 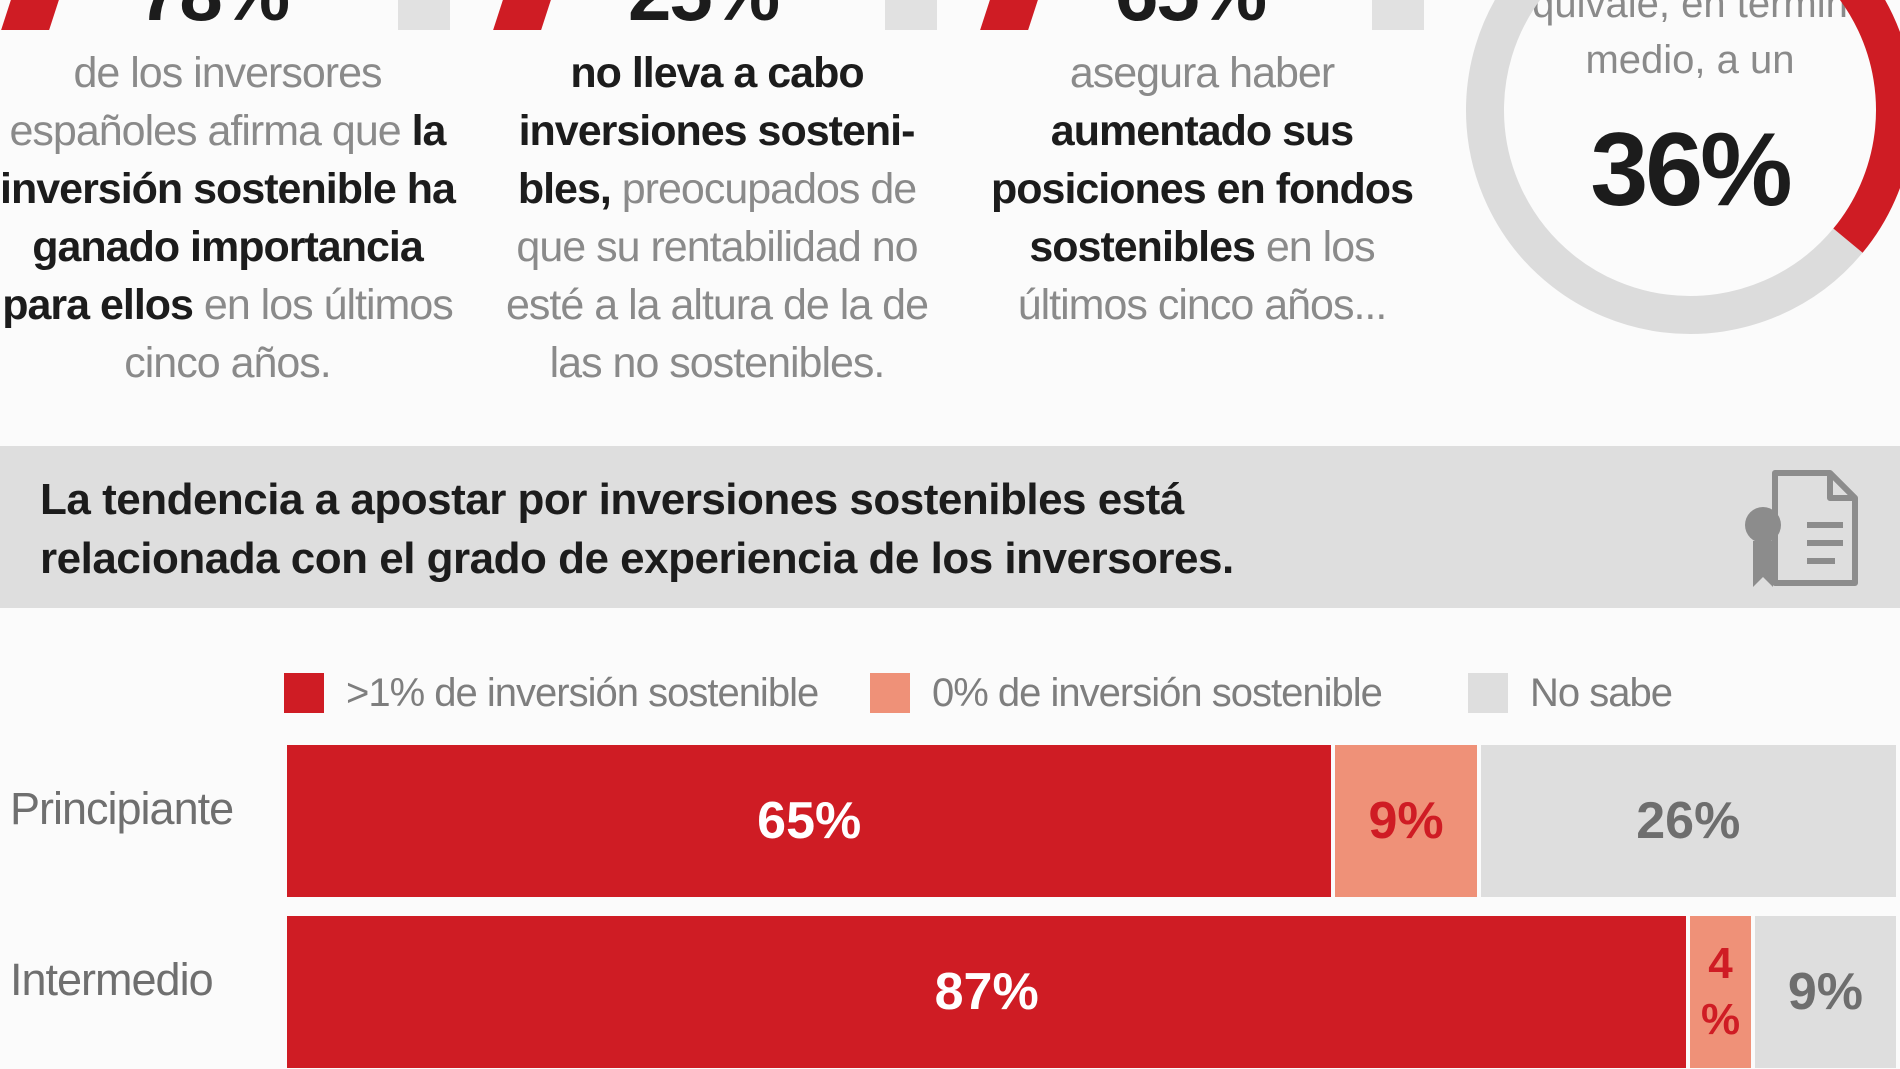 I want to click on legend-label: No sabe, so click(x=1601, y=692).